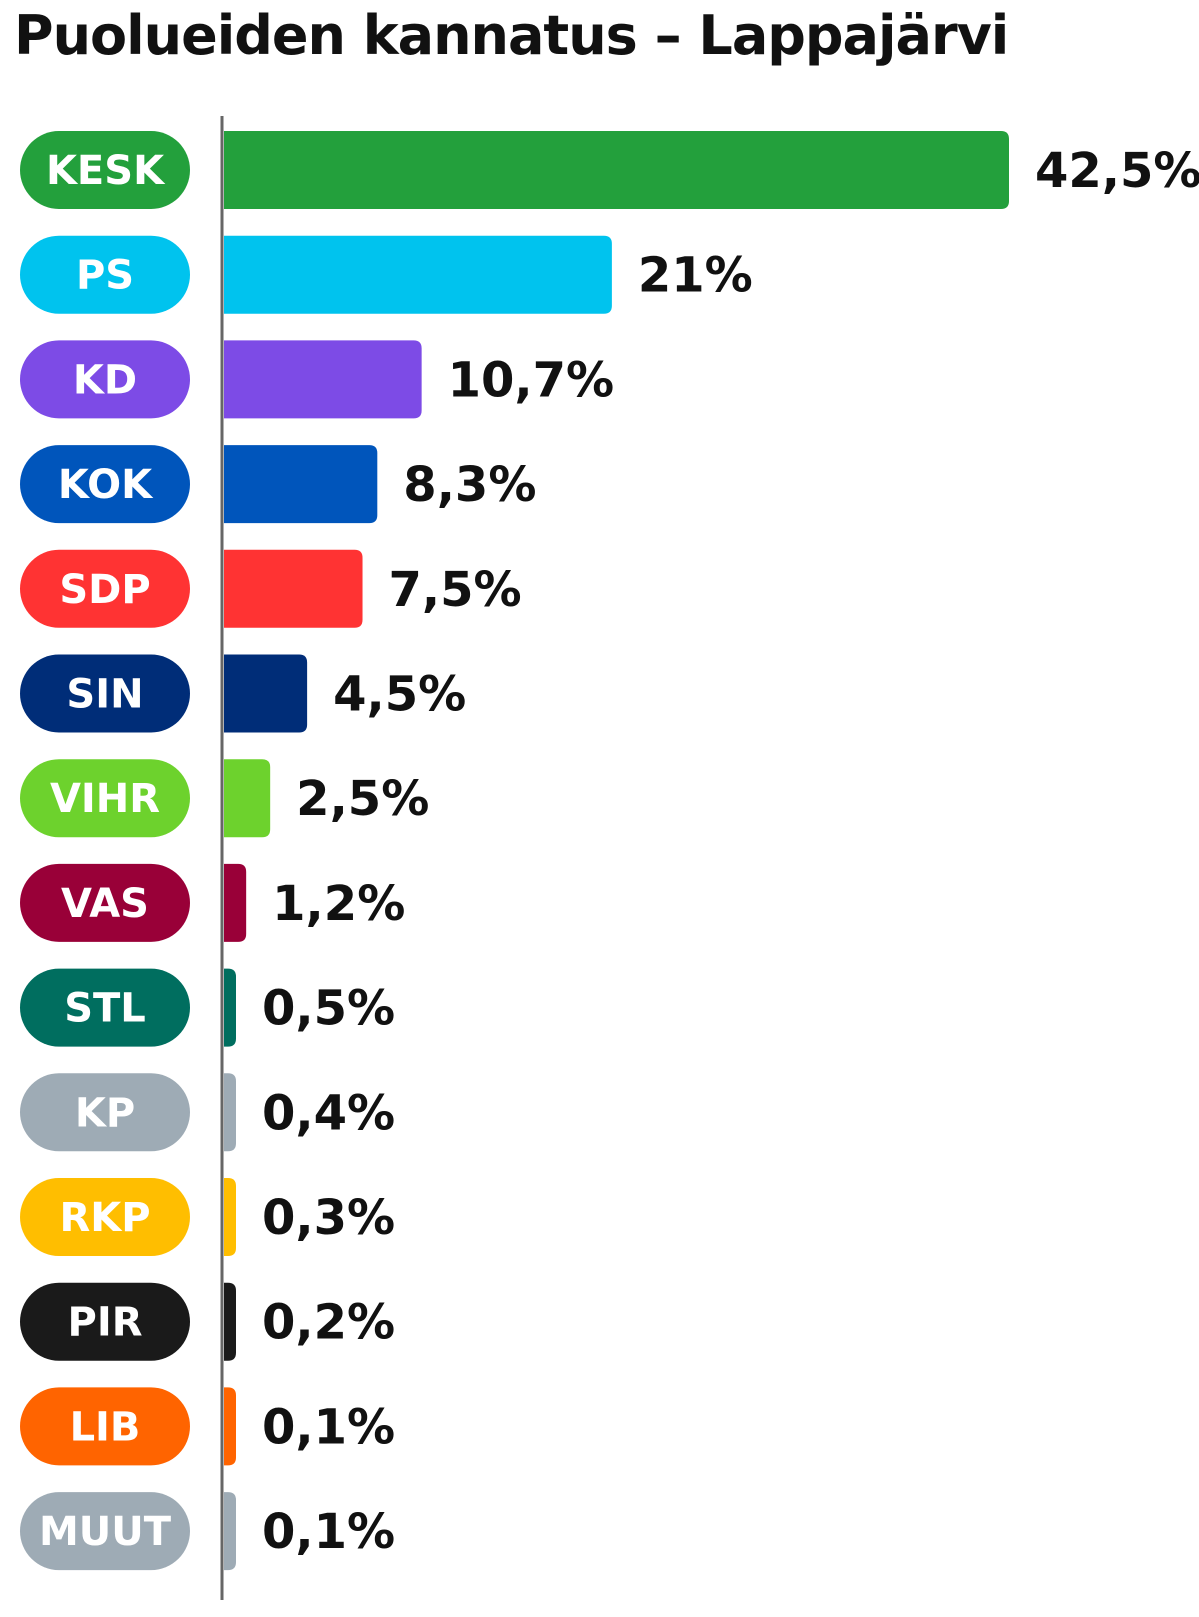  I want to click on bar-sin, so click(266, 693).